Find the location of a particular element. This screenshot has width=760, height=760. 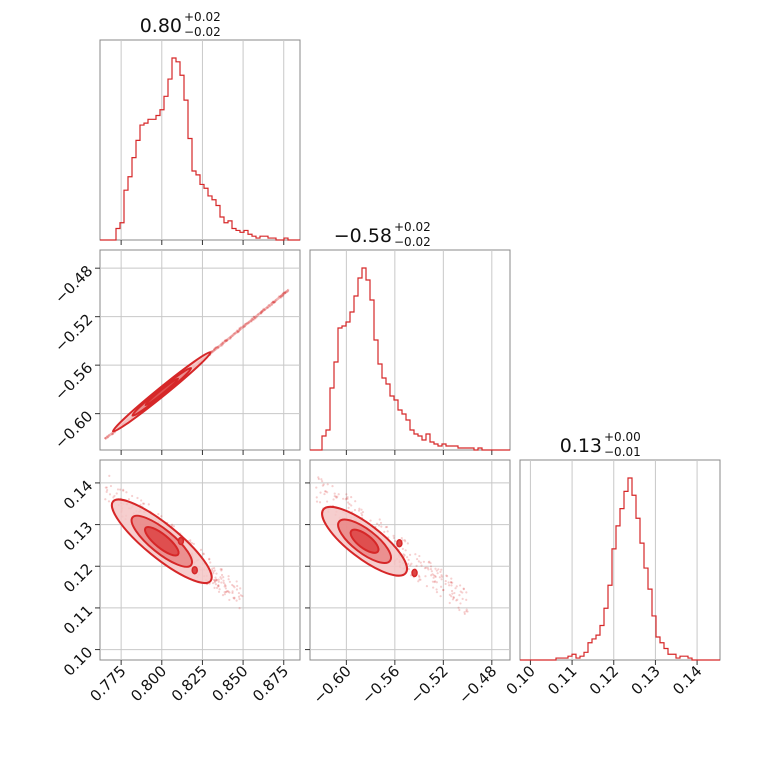

y-tick-label: 0.10 is located at coordinates (78, 661).